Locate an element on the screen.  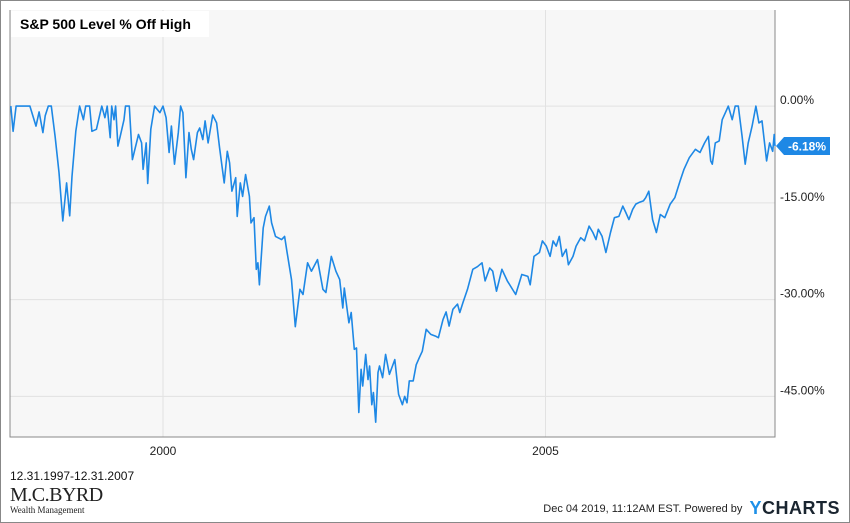
ycharts-logo-text: CHARTS is located at coordinates (801, 508).